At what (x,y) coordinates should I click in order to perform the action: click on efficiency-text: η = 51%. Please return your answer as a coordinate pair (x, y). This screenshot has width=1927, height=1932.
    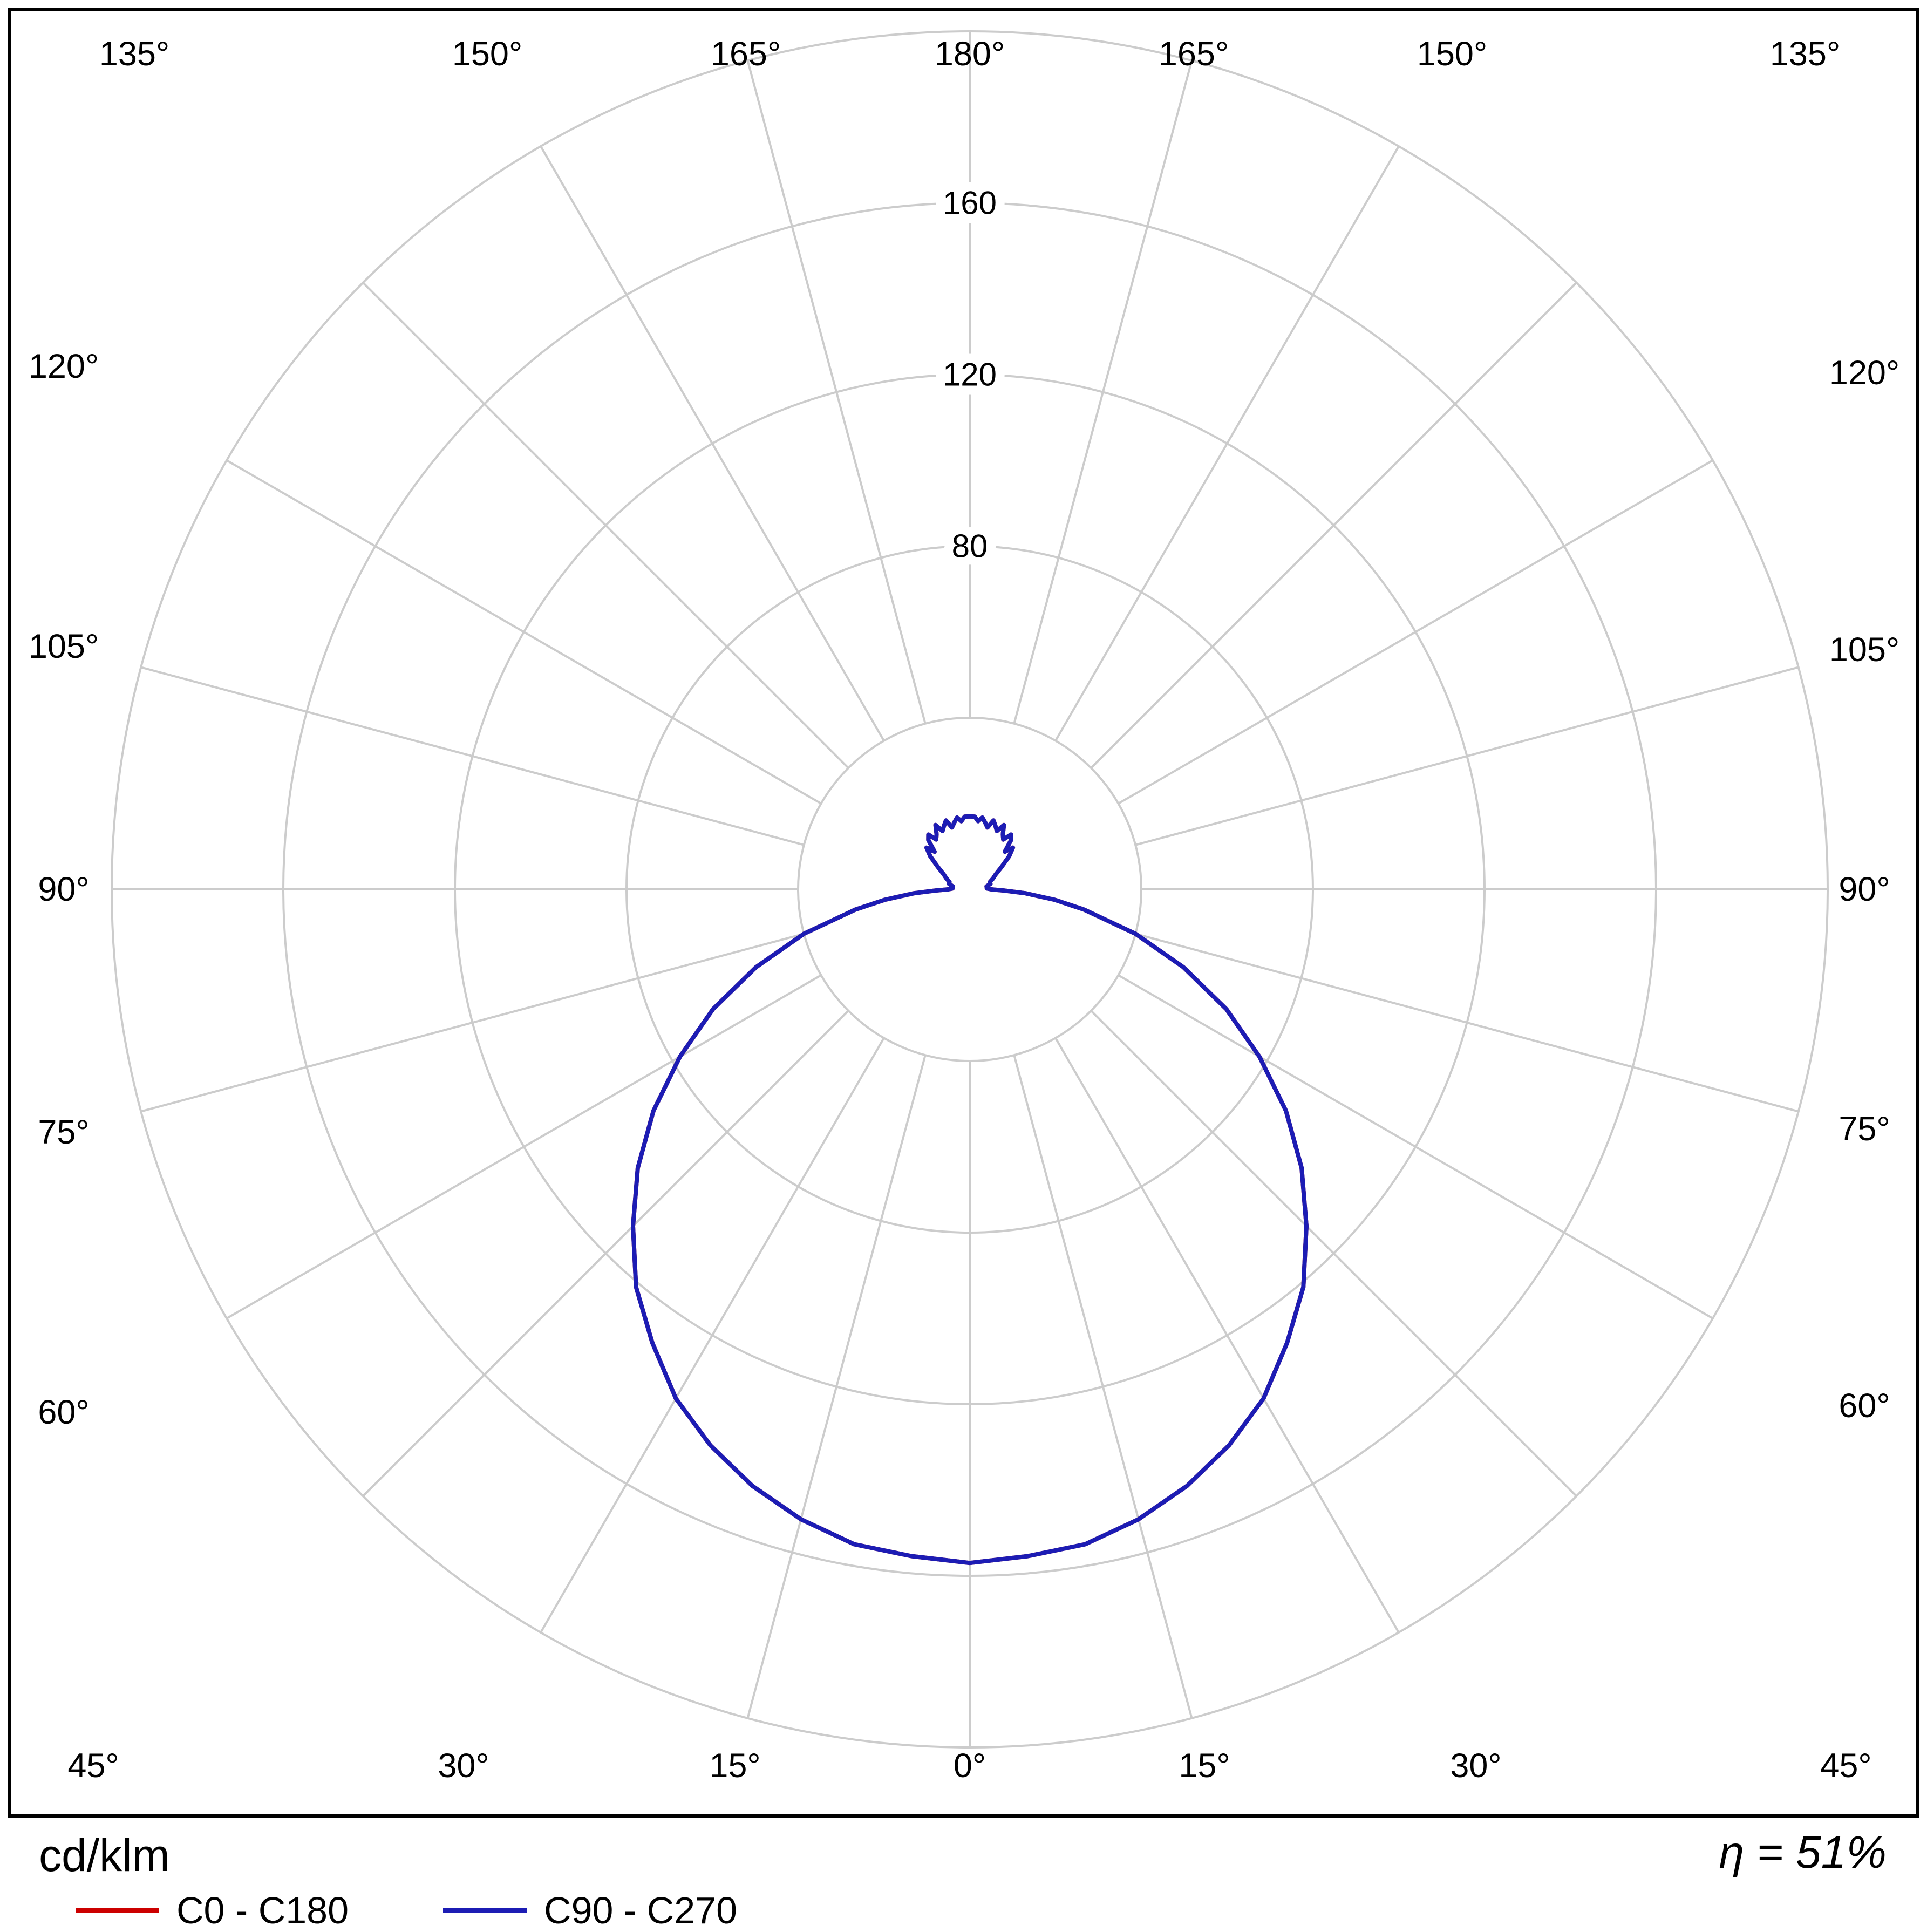
    Looking at the image, I should click on (1803, 1852).